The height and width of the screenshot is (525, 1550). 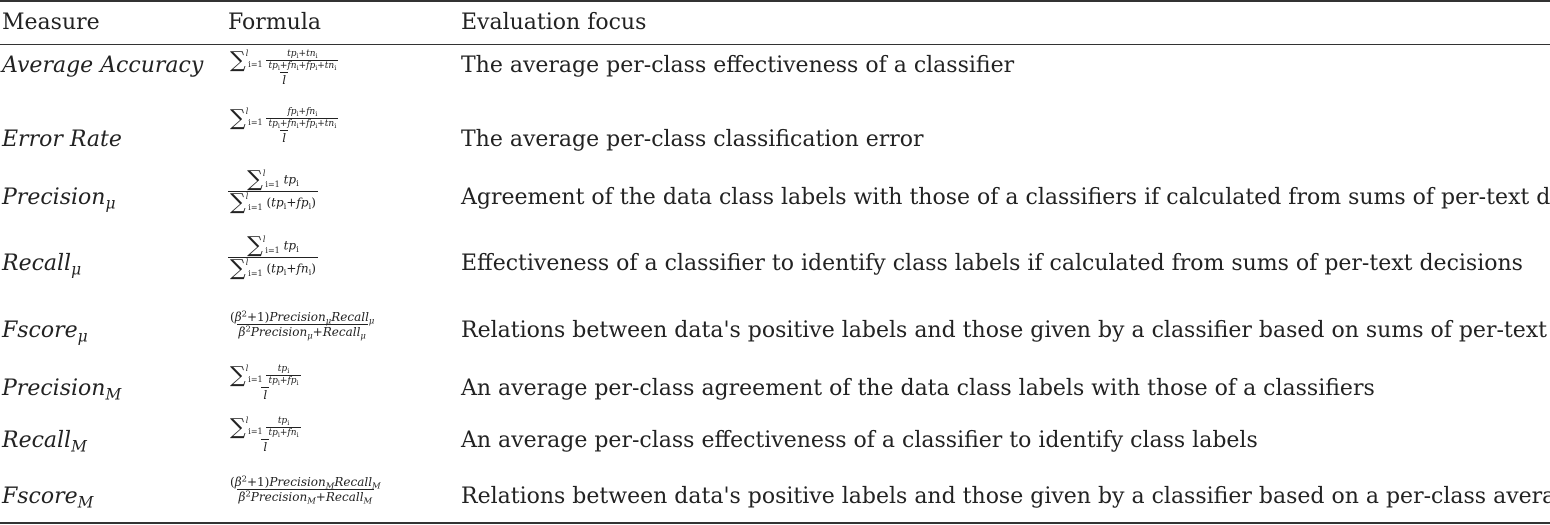 I want to click on table-bottom-rule, so click(x=775, y=523).